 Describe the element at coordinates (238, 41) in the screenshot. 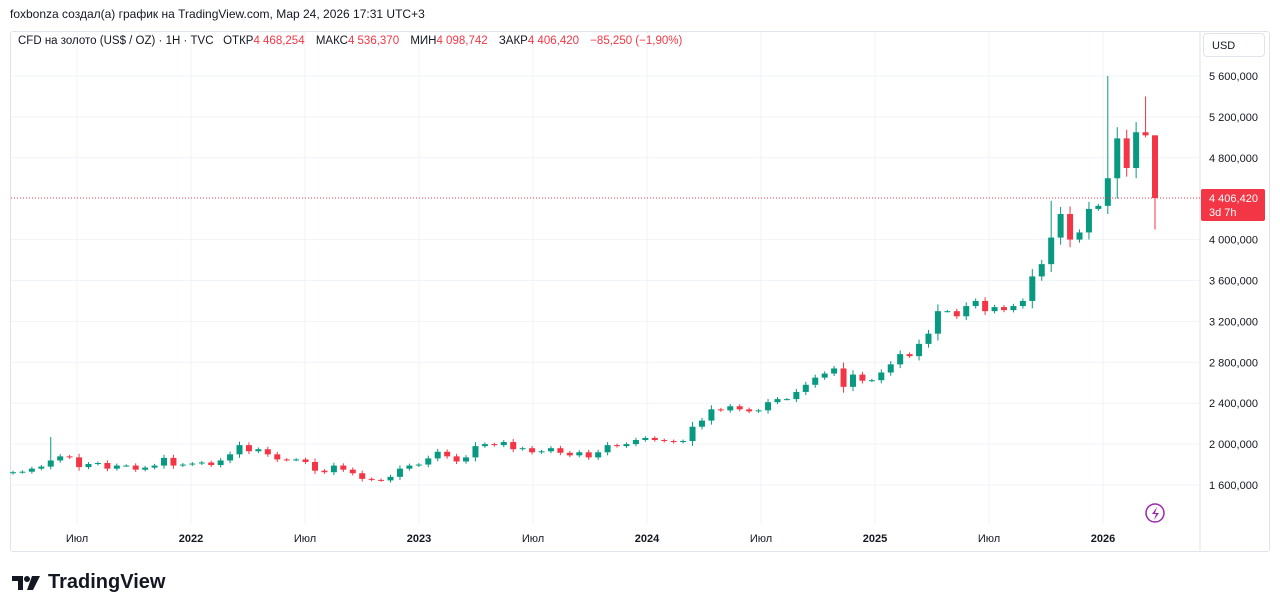

I see `open-label: ОТКР` at that location.